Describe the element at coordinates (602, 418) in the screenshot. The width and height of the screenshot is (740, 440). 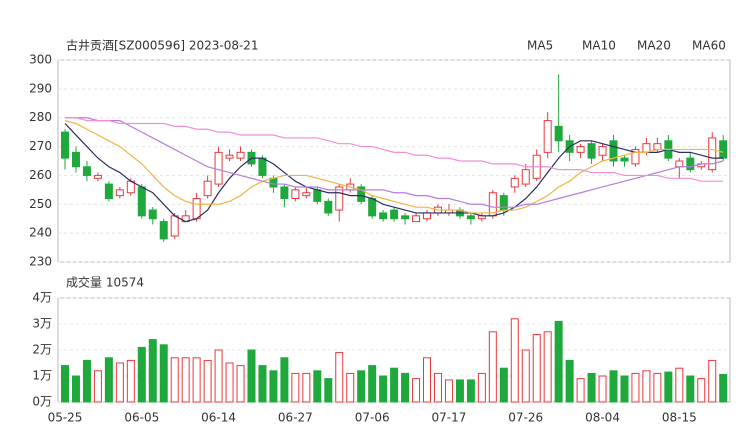
I see `x-tick-label: 08-04` at that location.